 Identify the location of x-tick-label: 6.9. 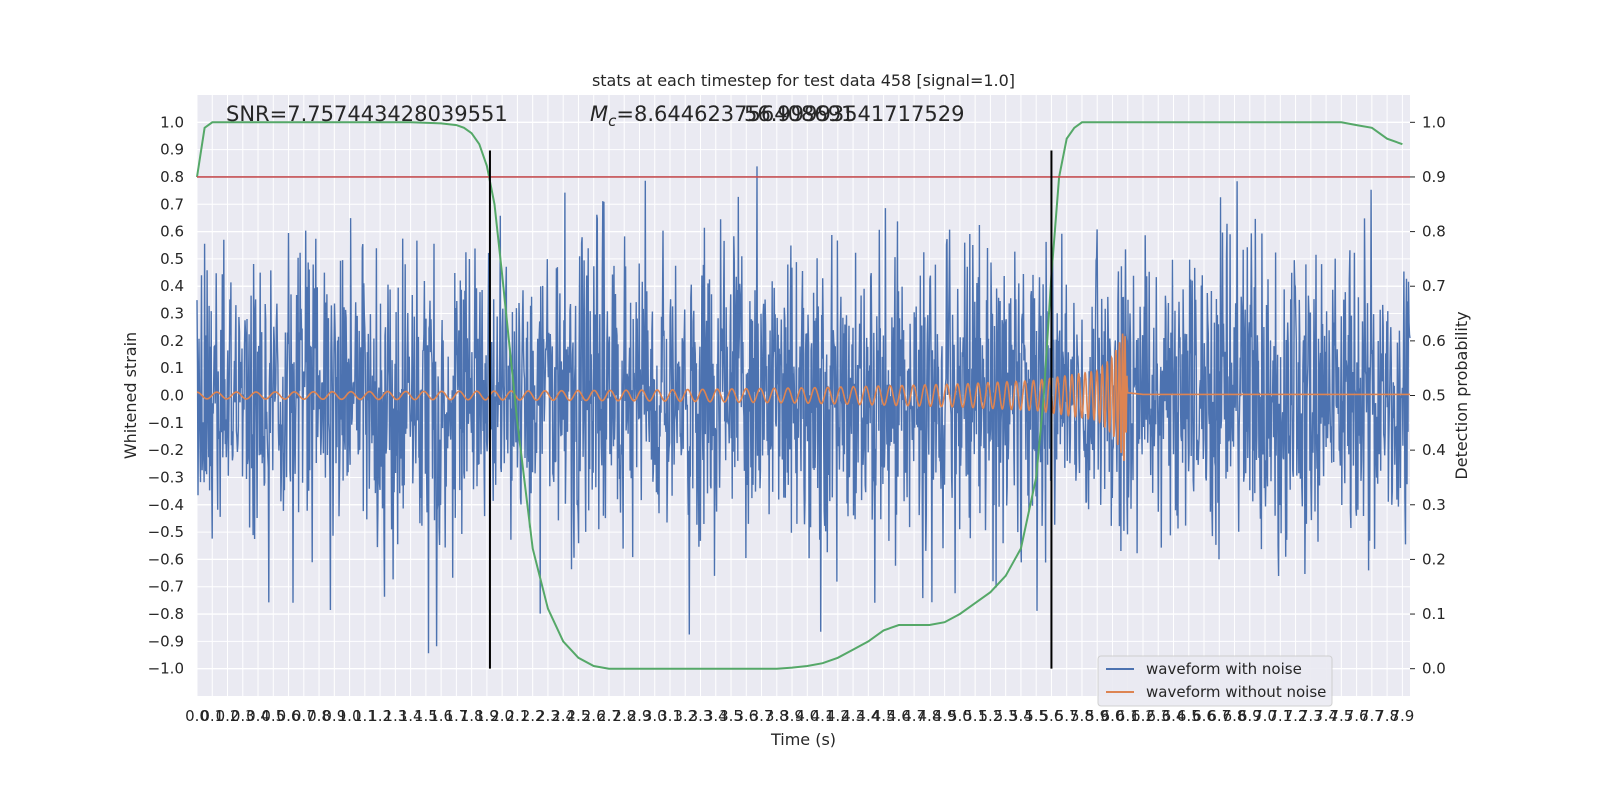
(1250, 716).